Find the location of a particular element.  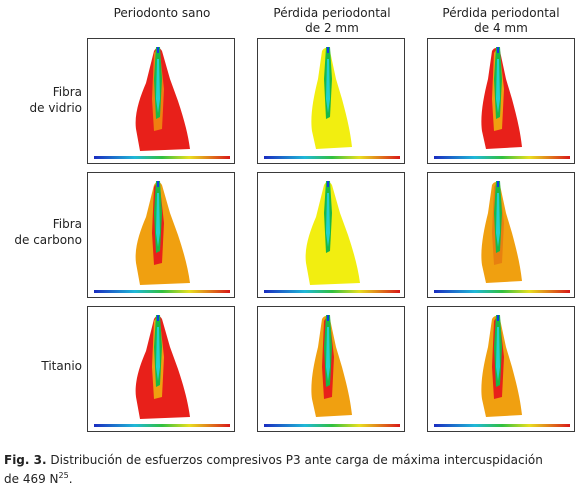

row-header-2: Fibra de carbono is located at coordinates (41, 232).